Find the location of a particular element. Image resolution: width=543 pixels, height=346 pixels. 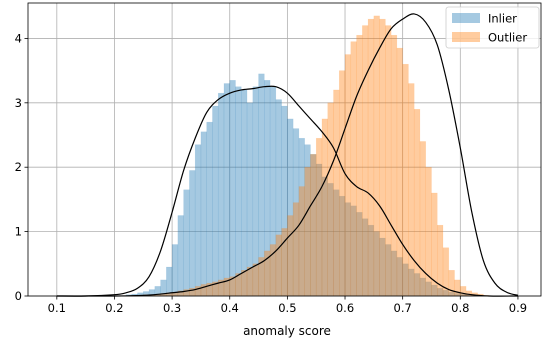

legend-label-outlier: Outlier is located at coordinates (507, 38).